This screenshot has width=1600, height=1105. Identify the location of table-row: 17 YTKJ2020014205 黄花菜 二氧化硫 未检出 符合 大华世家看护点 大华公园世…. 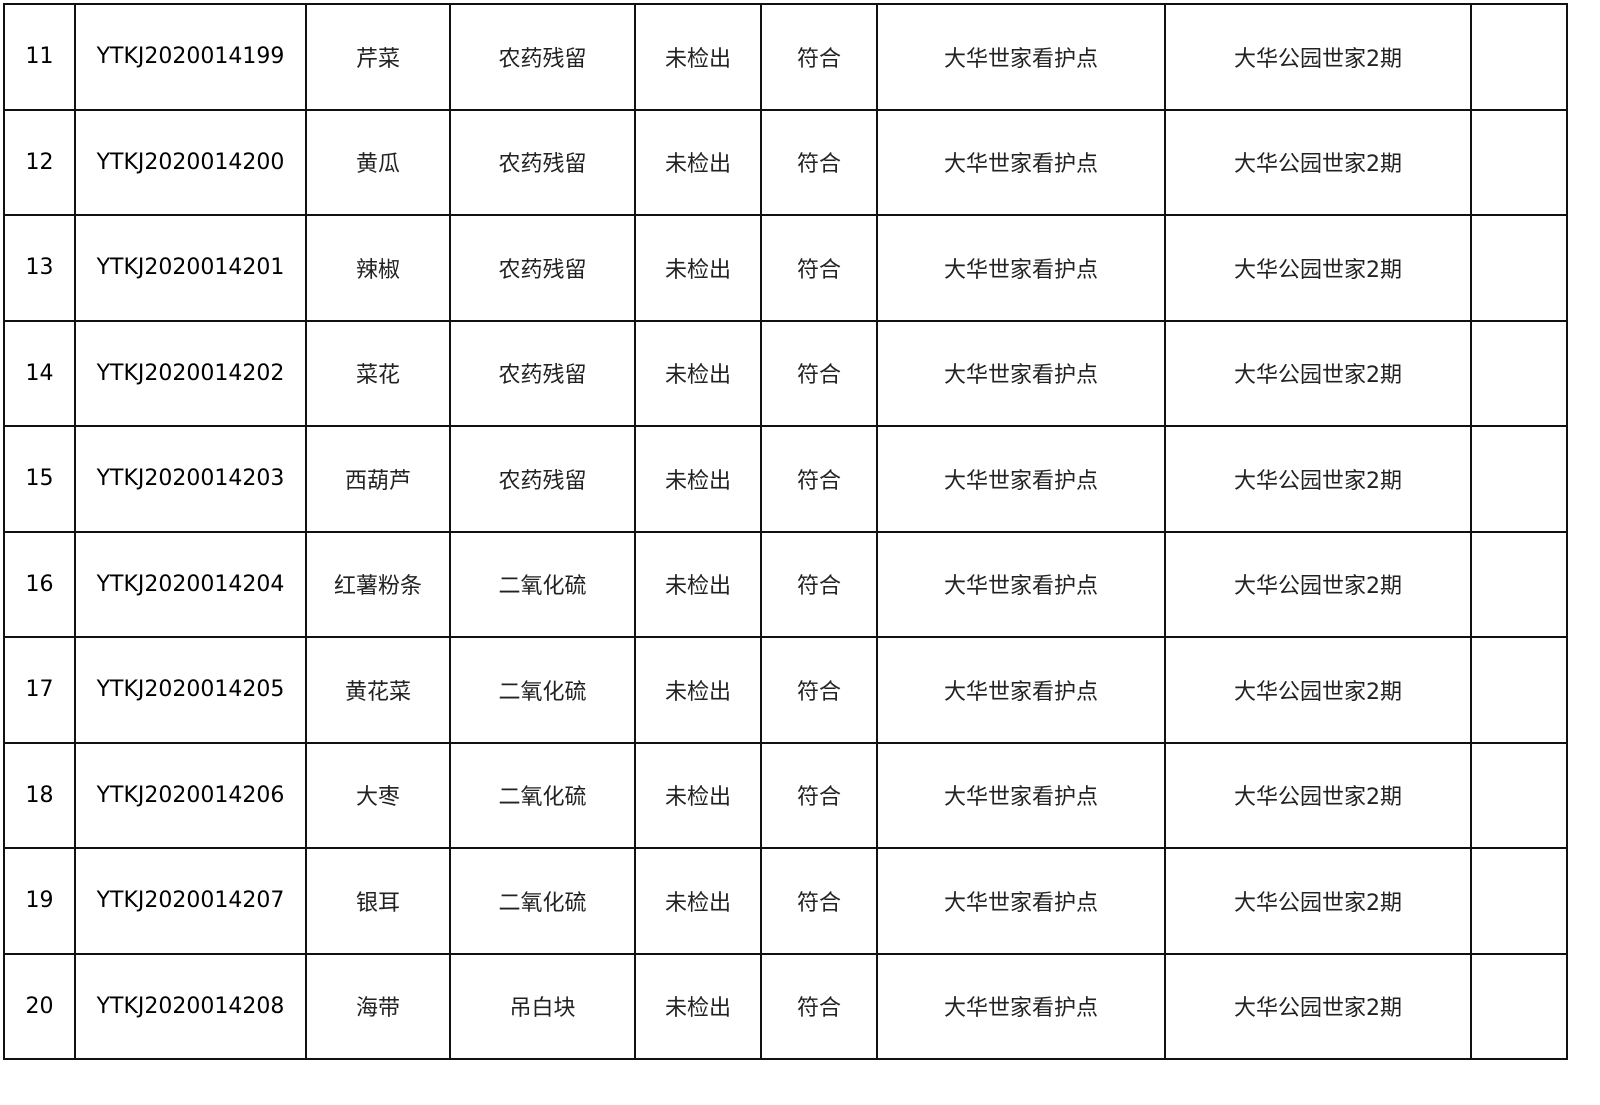
(785, 690).